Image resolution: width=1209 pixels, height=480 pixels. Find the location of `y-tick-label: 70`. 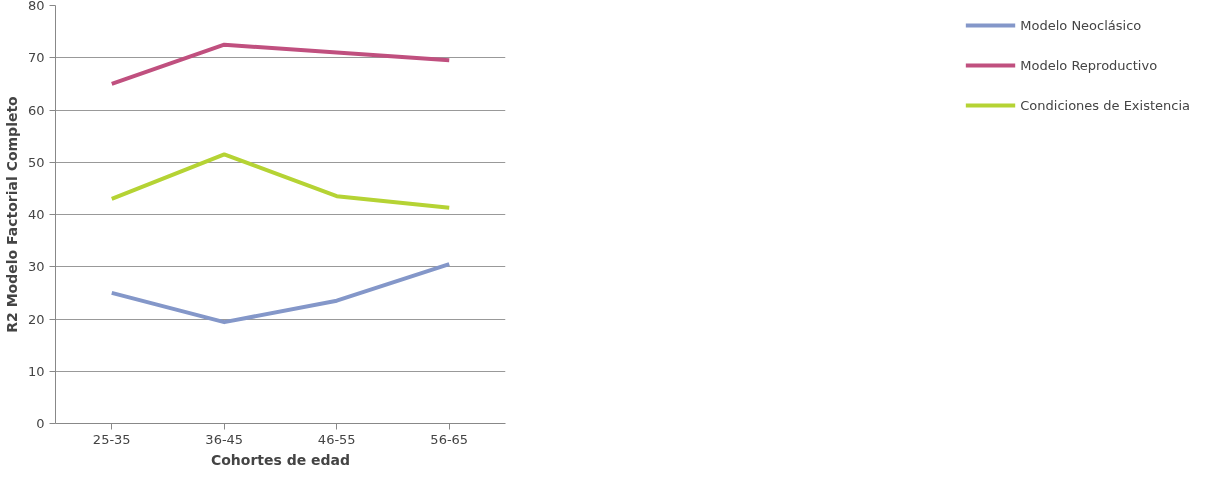

y-tick-label: 70 is located at coordinates (36, 58).